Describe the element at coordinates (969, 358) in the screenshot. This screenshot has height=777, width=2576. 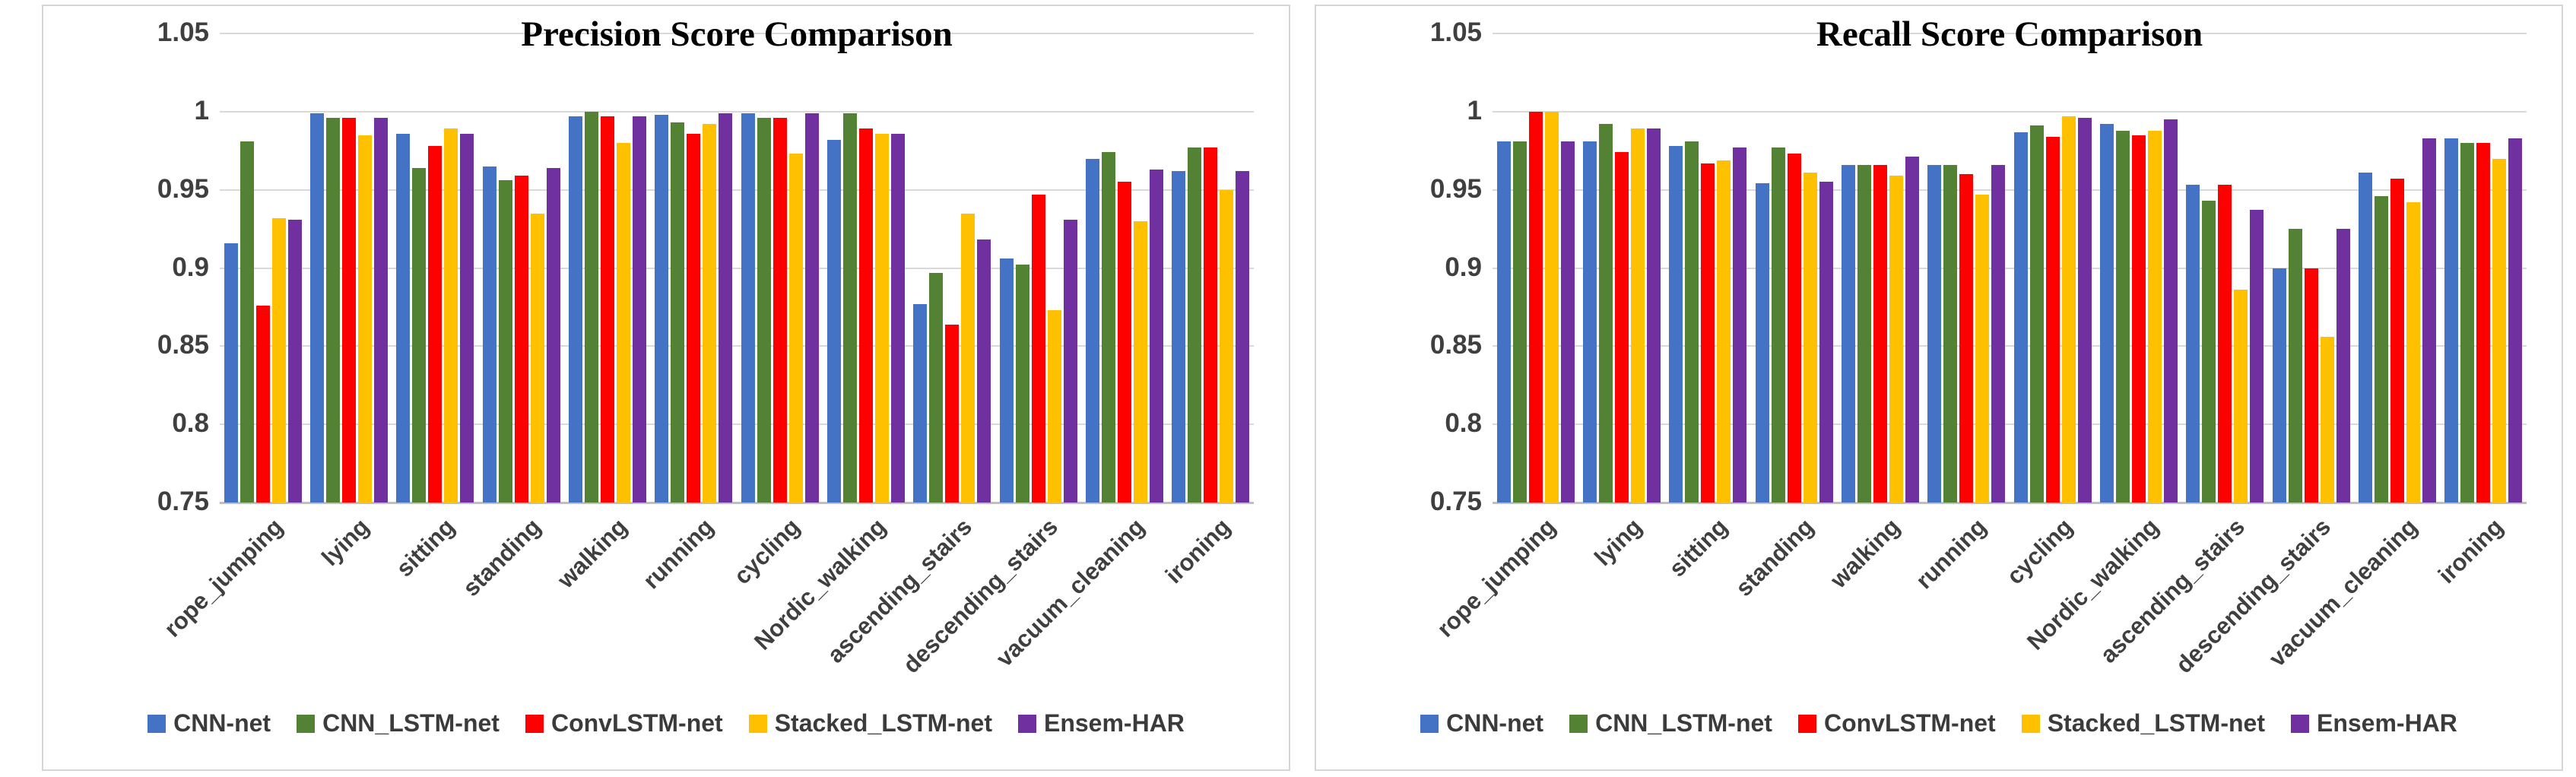
I see `bar-Stacked_LSTM-net-ascending_stairs` at that location.